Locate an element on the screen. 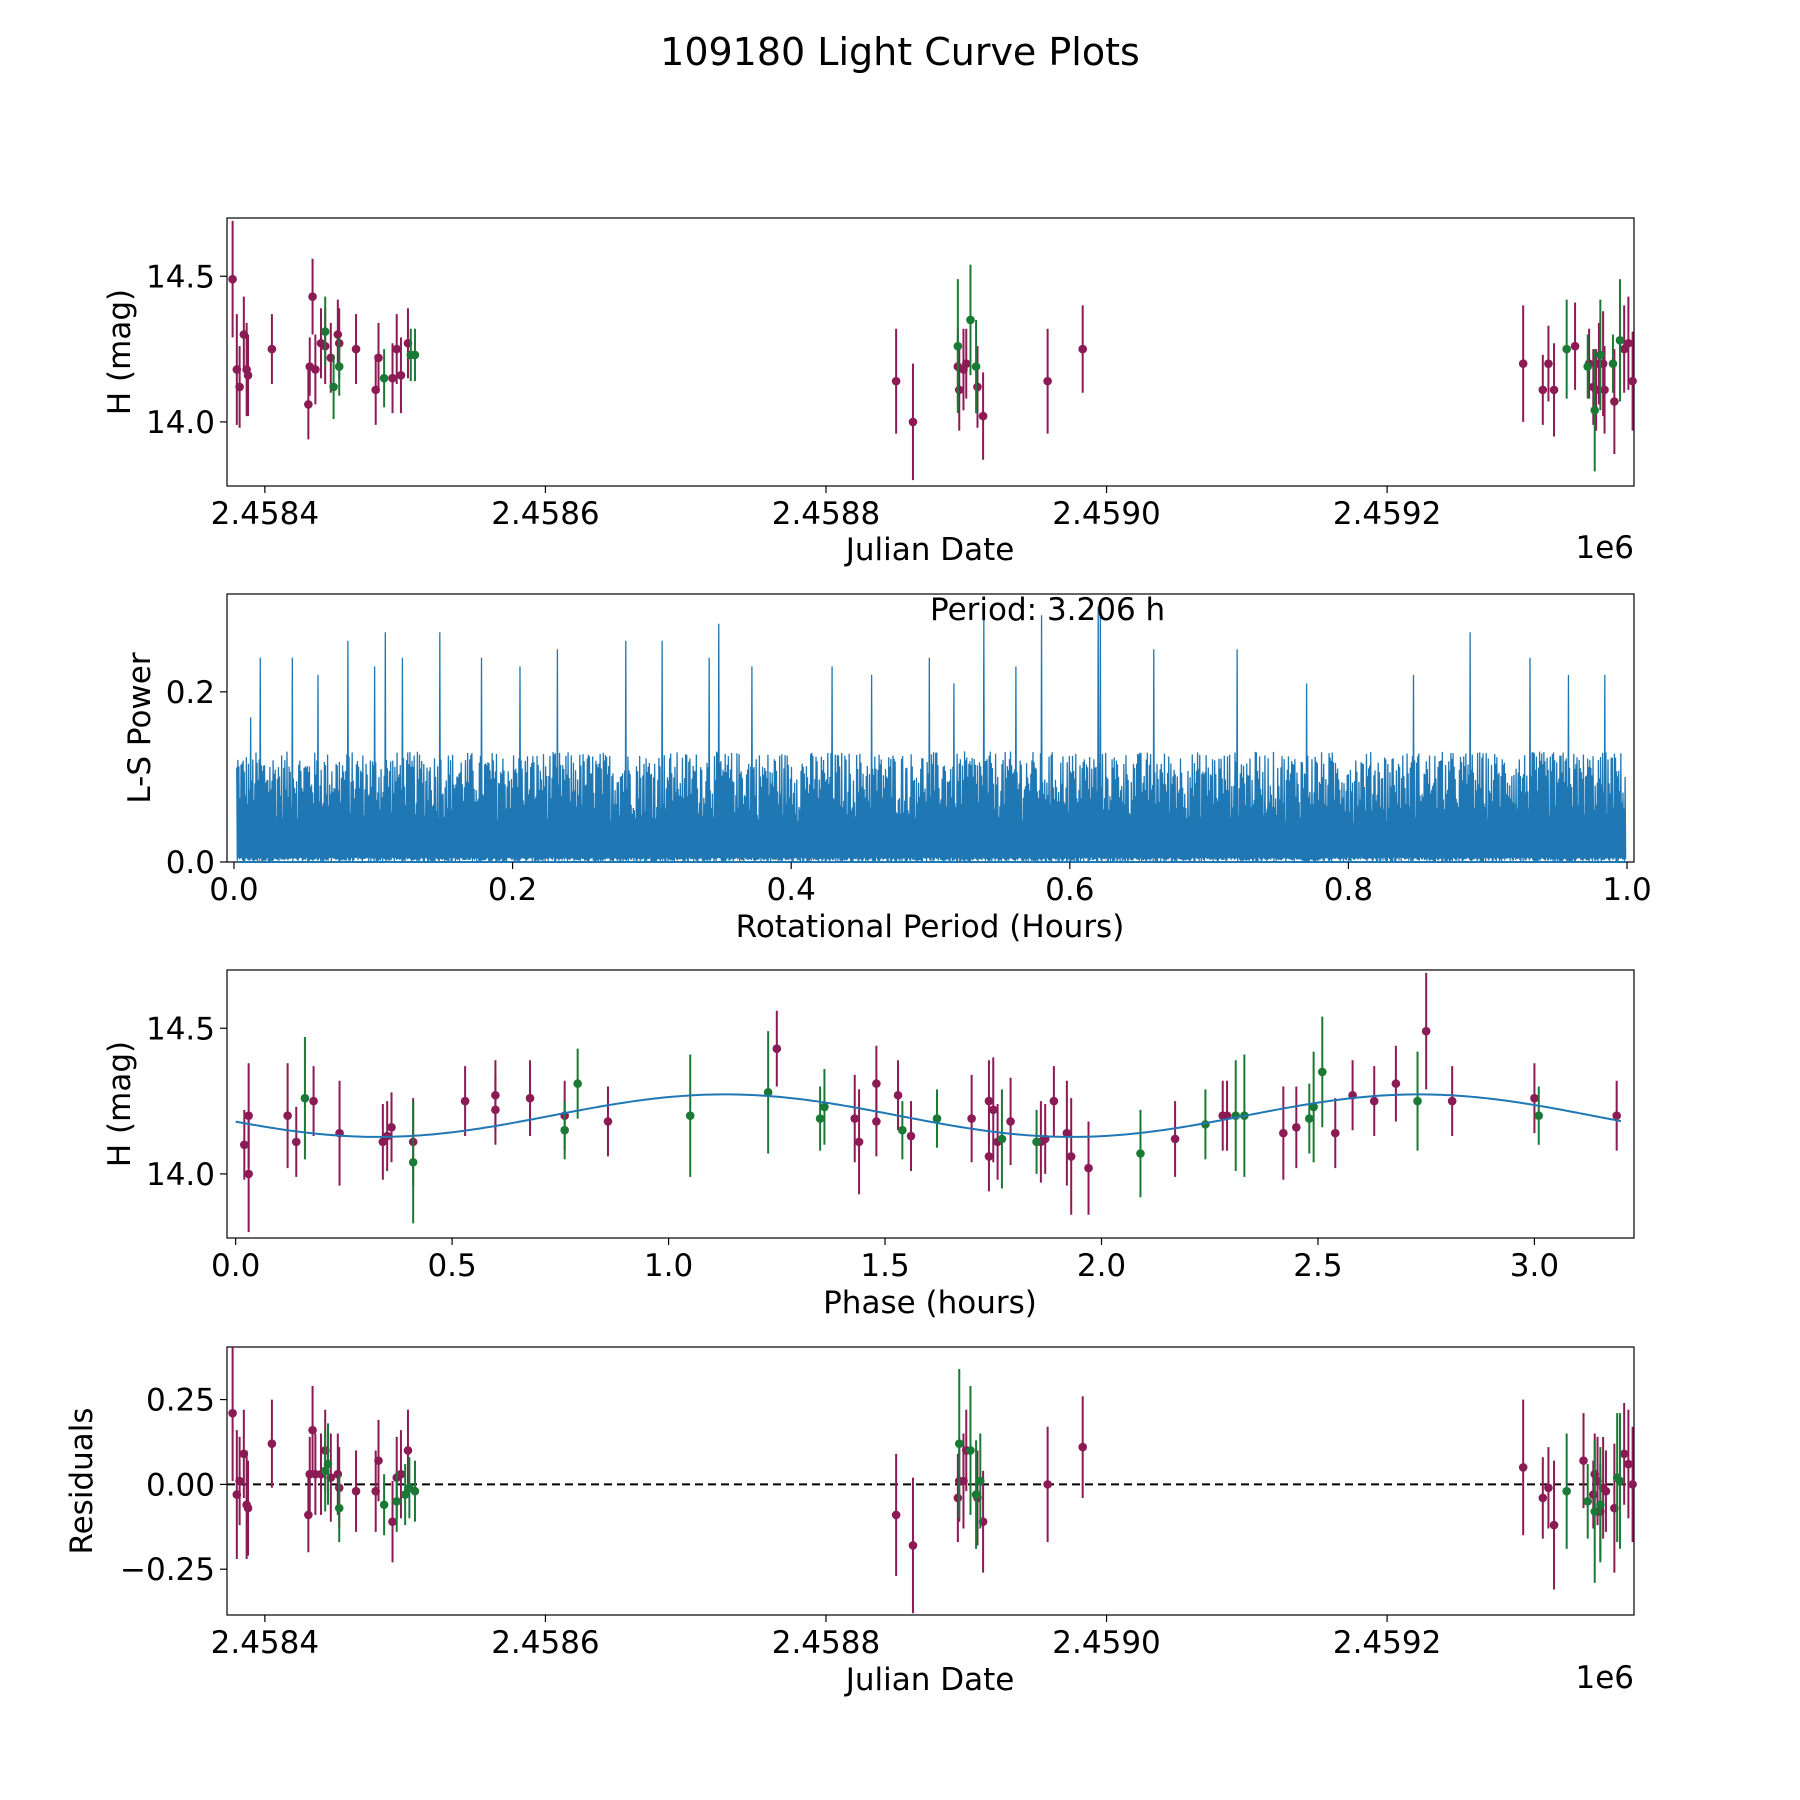 Image resolution: width=1800 pixels, height=1800 pixels. periodogram-ticks: 0.0 0.2 0.4 0.6 0.8 1.0 0.0 0.2 is located at coordinates (909, 791).